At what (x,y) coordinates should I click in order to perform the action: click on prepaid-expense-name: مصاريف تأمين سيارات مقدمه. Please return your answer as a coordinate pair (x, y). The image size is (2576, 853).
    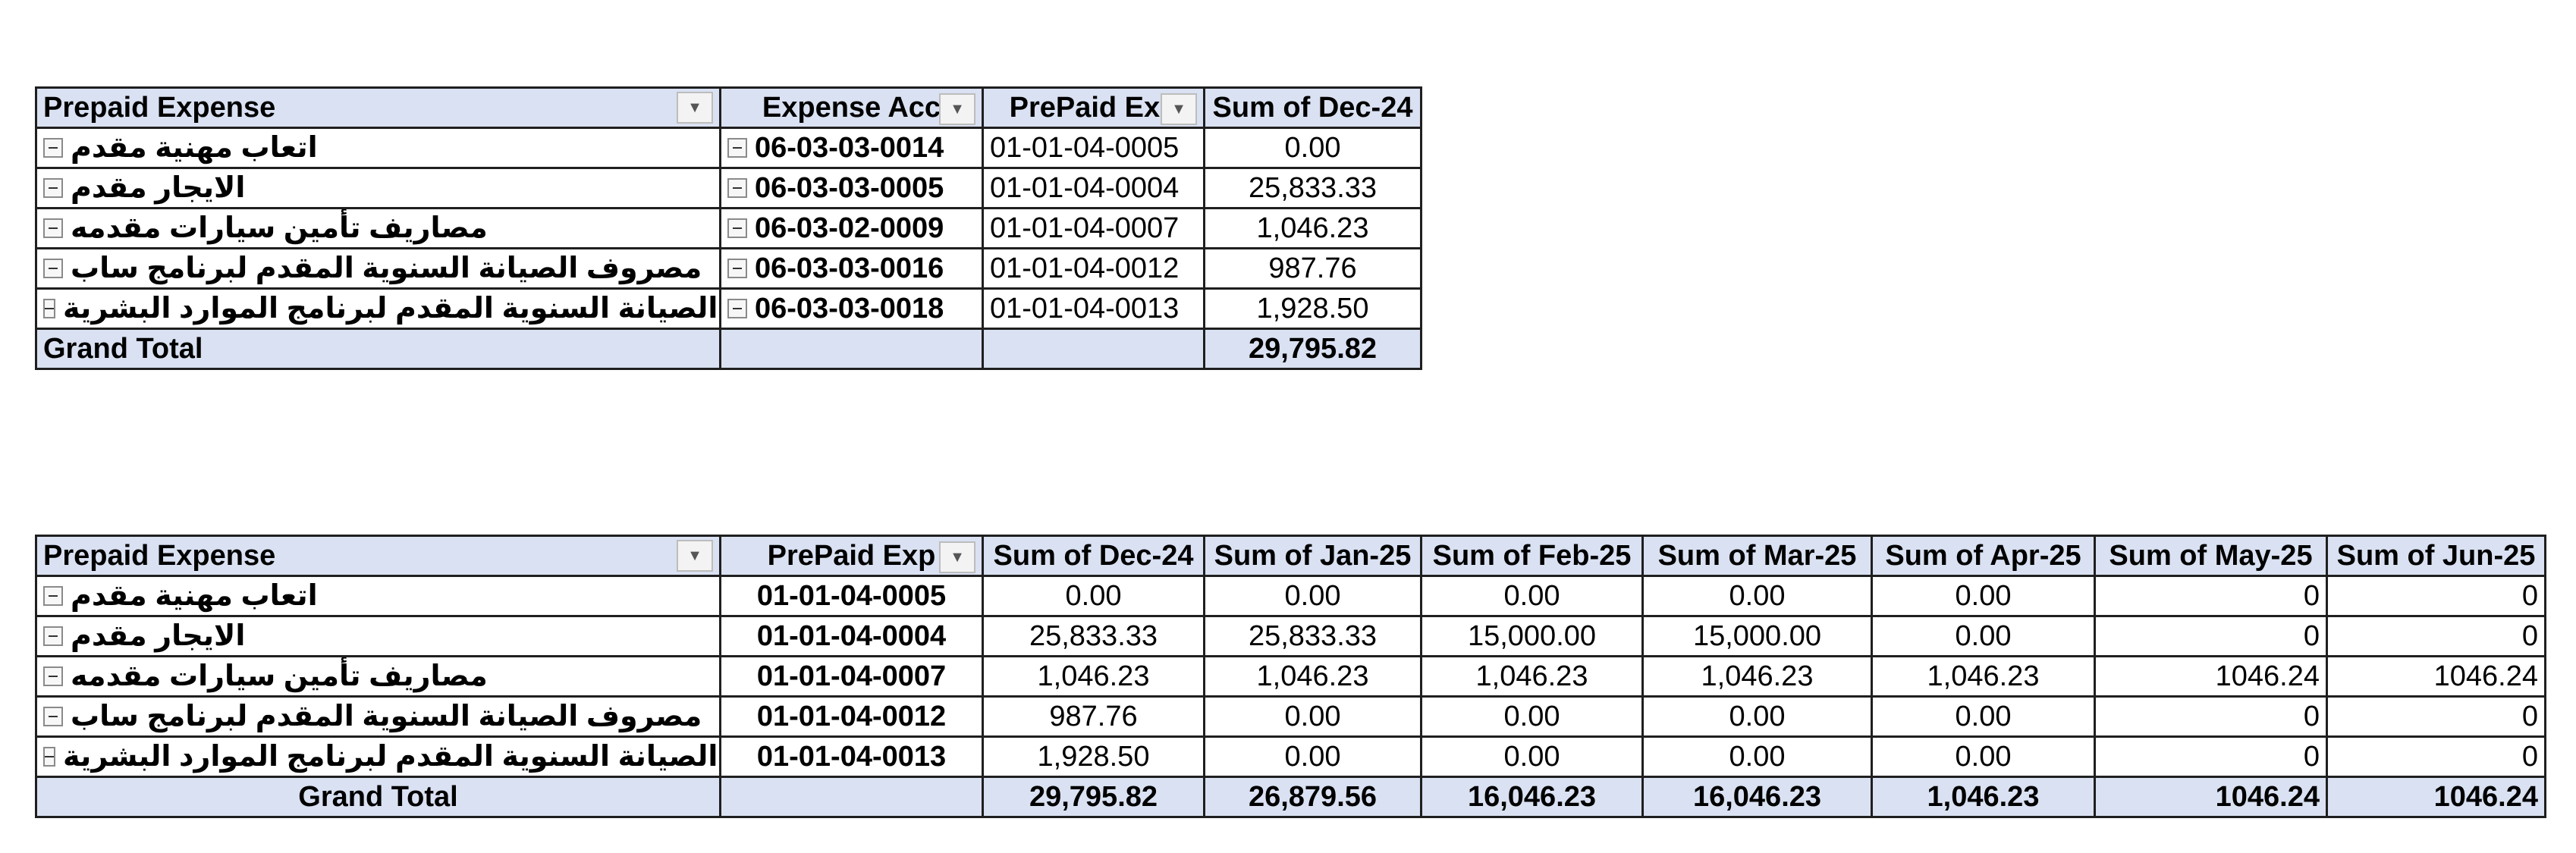
    Looking at the image, I should click on (279, 228).